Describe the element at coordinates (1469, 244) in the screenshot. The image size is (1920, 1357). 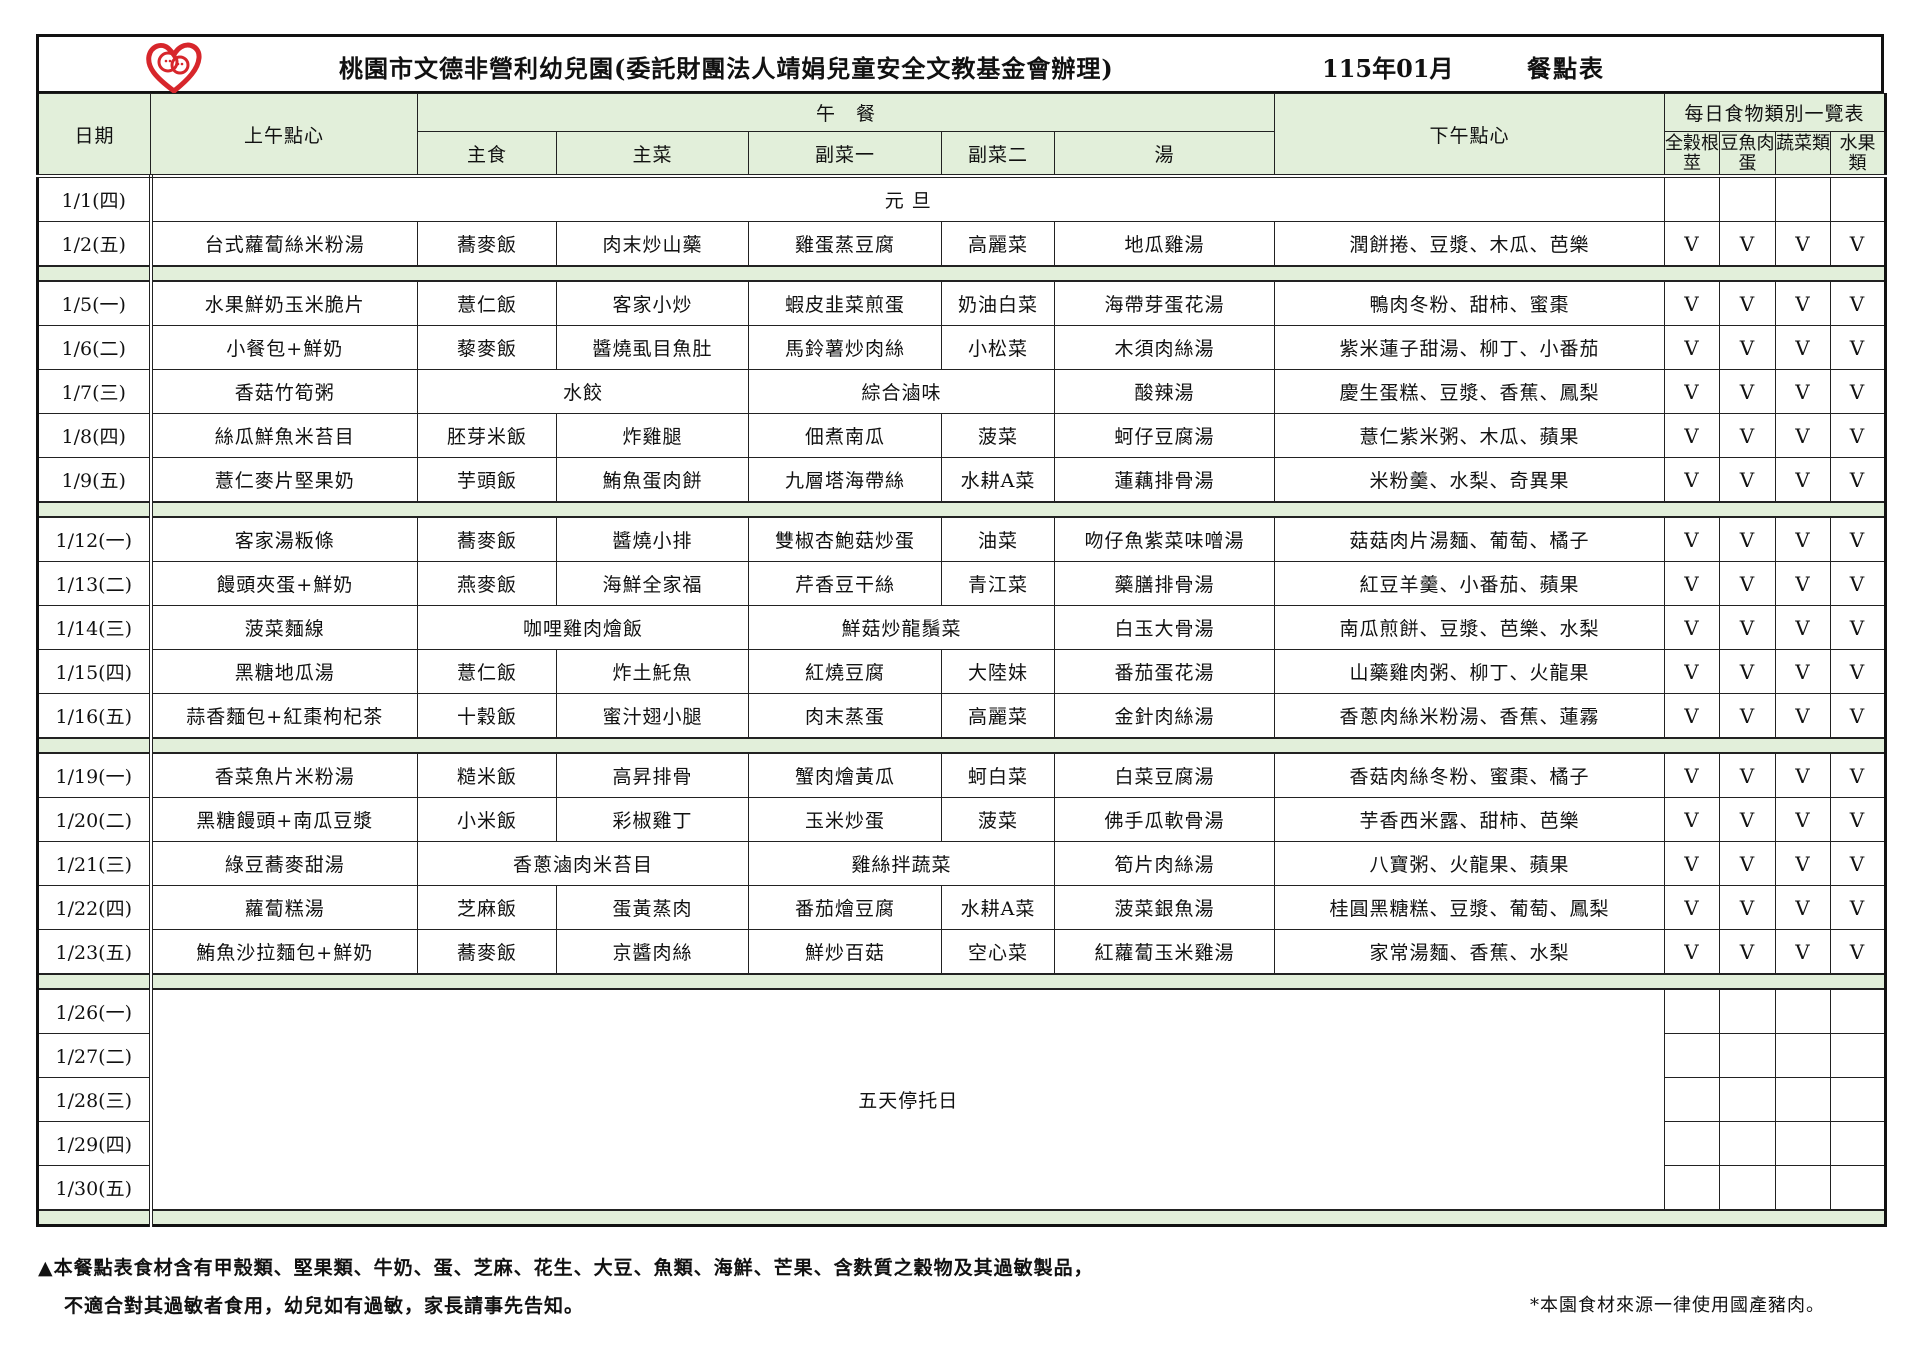
I see `pm-snack: 潤餅捲、豆漿、木瓜、芭樂` at that location.